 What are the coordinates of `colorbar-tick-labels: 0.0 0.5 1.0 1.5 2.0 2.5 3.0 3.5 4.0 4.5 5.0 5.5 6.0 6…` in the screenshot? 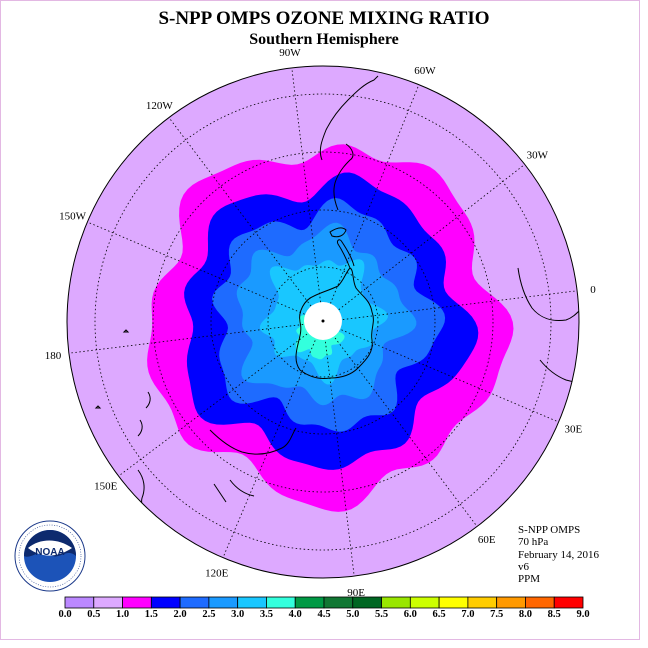 It's located at (323, 614).